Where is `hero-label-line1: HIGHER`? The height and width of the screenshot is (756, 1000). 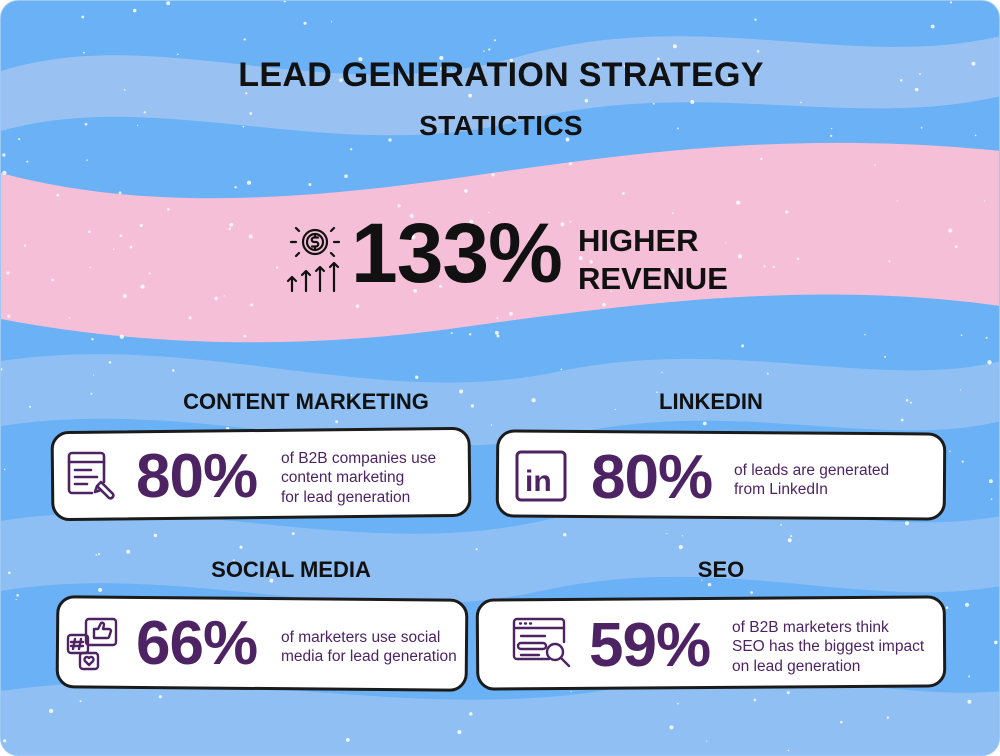
hero-label-line1: HIGHER is located at coordinates (638, 240).